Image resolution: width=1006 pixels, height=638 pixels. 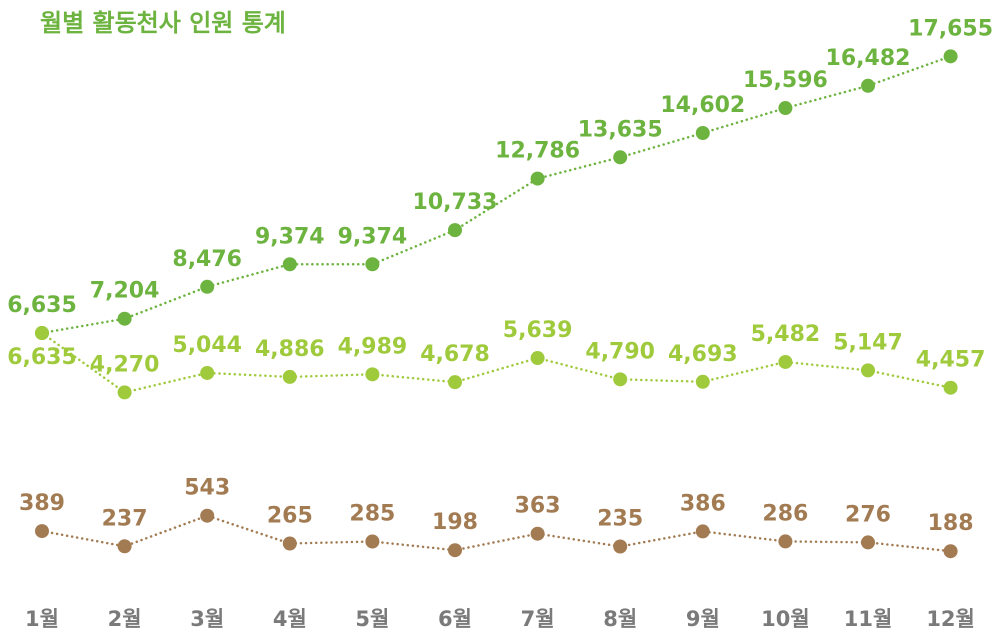 What do you see at coordinates (538, 506) in the screenshot?
I see `data-label: 363` at bounding box center [538, 506].